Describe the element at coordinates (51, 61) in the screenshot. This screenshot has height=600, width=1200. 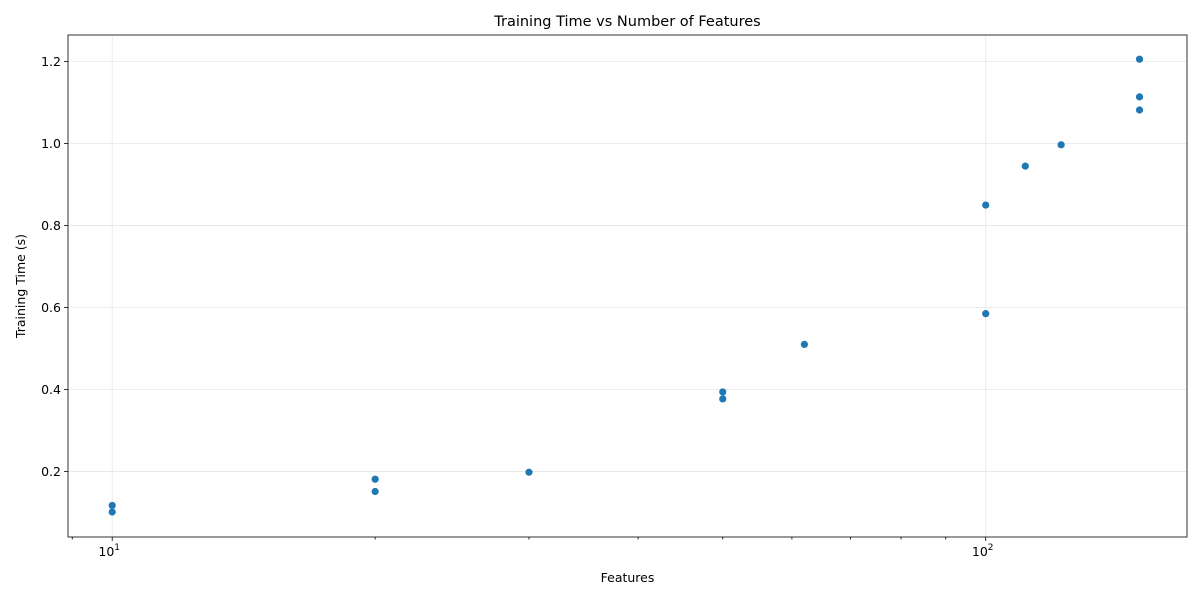
I see `y-tick-label: 1.2` at that location.